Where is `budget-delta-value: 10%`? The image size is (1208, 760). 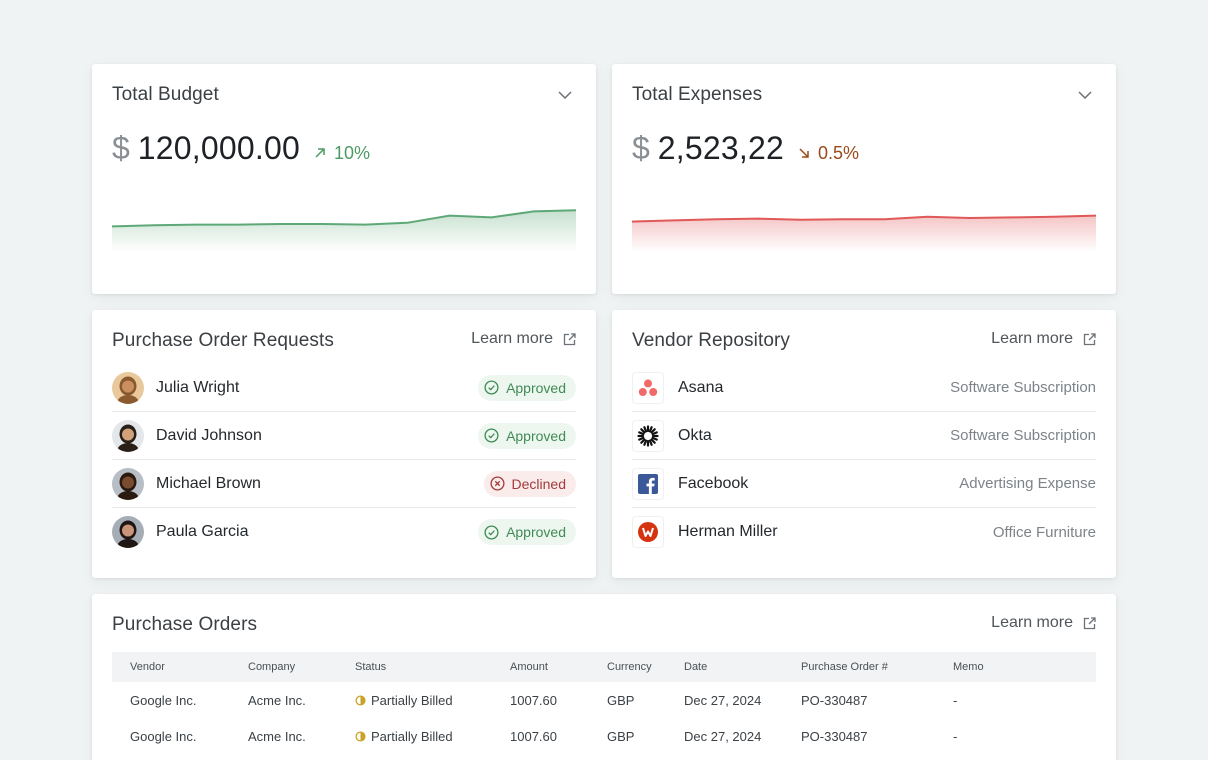 budget-delta-value: 10% is located at coordinates (351, 152).